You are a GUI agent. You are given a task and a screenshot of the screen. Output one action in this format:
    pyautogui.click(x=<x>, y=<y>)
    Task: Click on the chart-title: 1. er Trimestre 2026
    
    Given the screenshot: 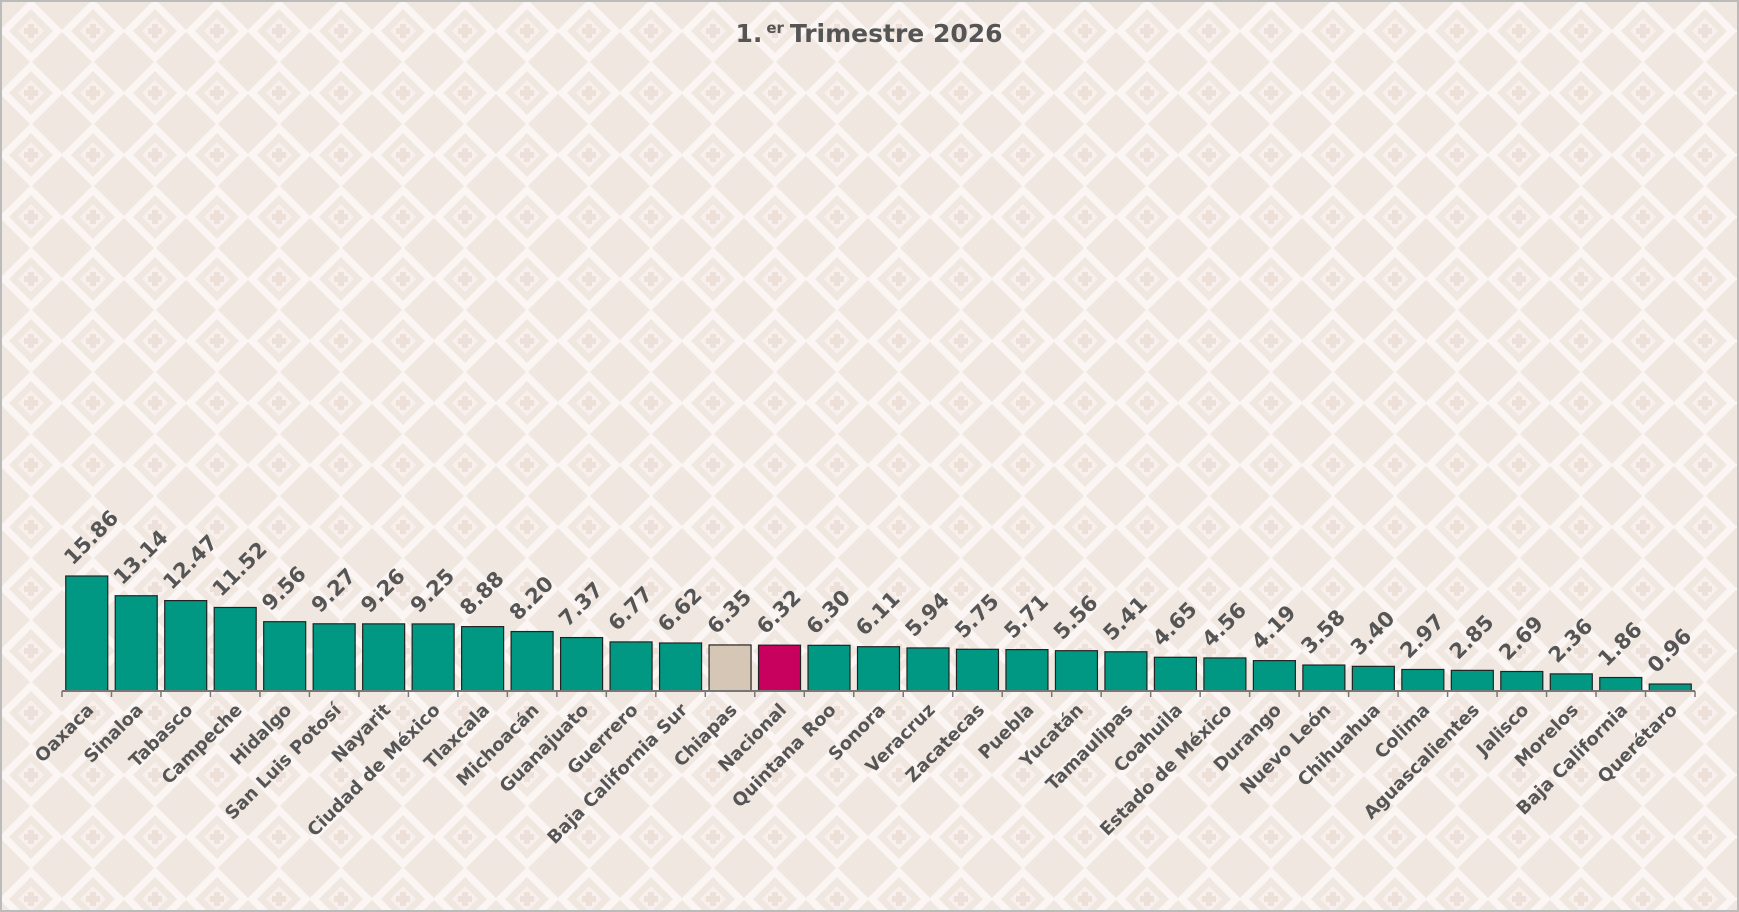 What is the action you would take?
    pyautogui.click(x=868, y=33)
    